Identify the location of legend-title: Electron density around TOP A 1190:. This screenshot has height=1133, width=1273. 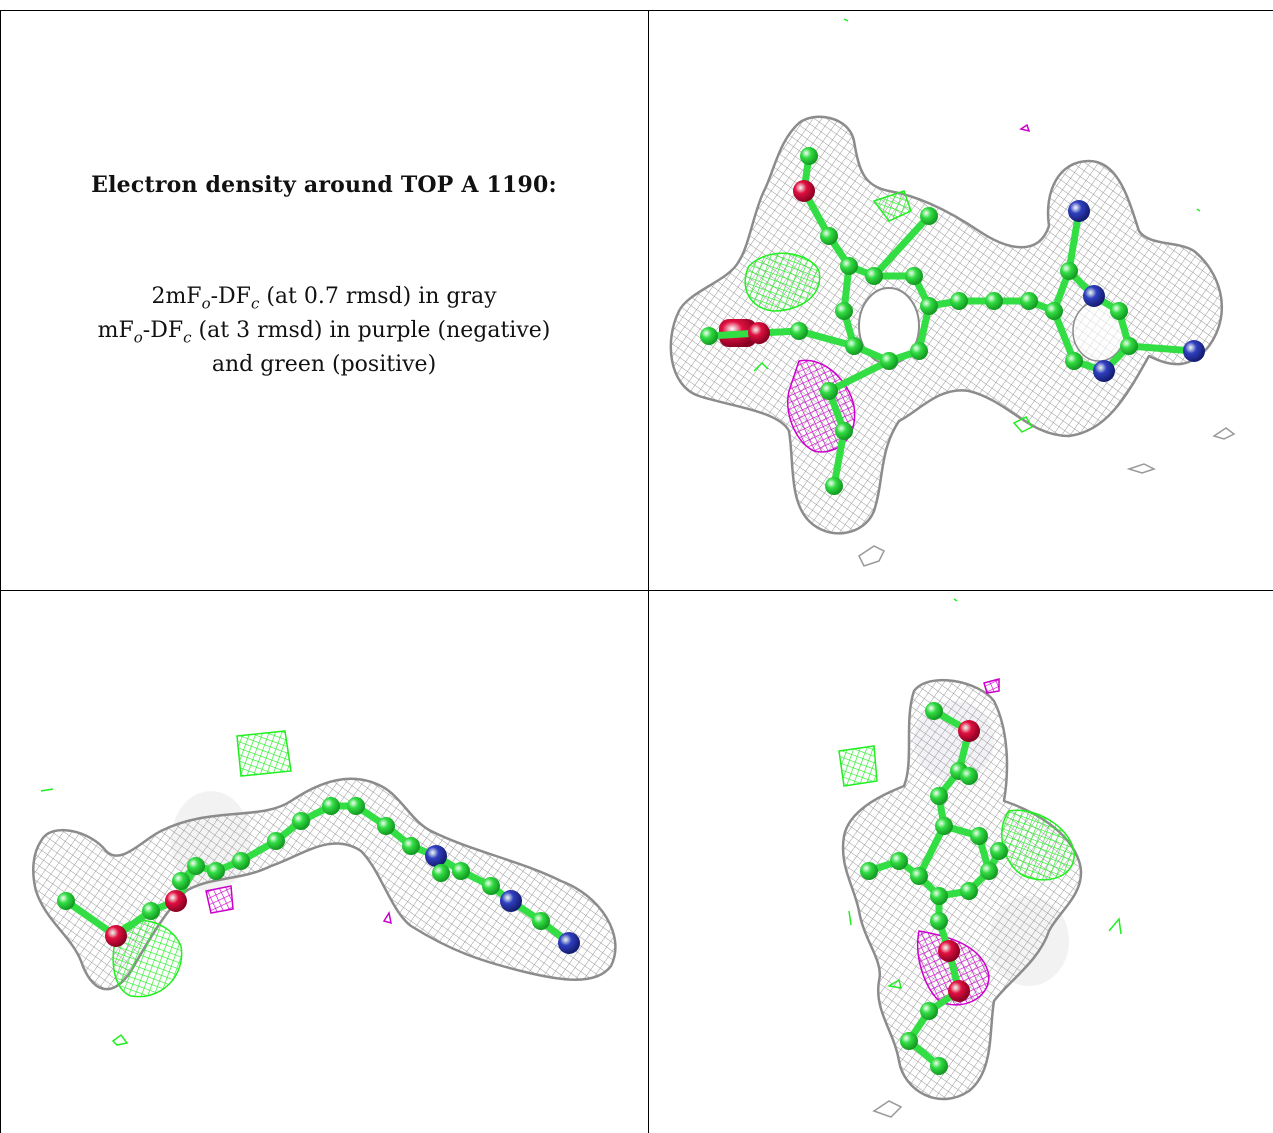
(324, 185).